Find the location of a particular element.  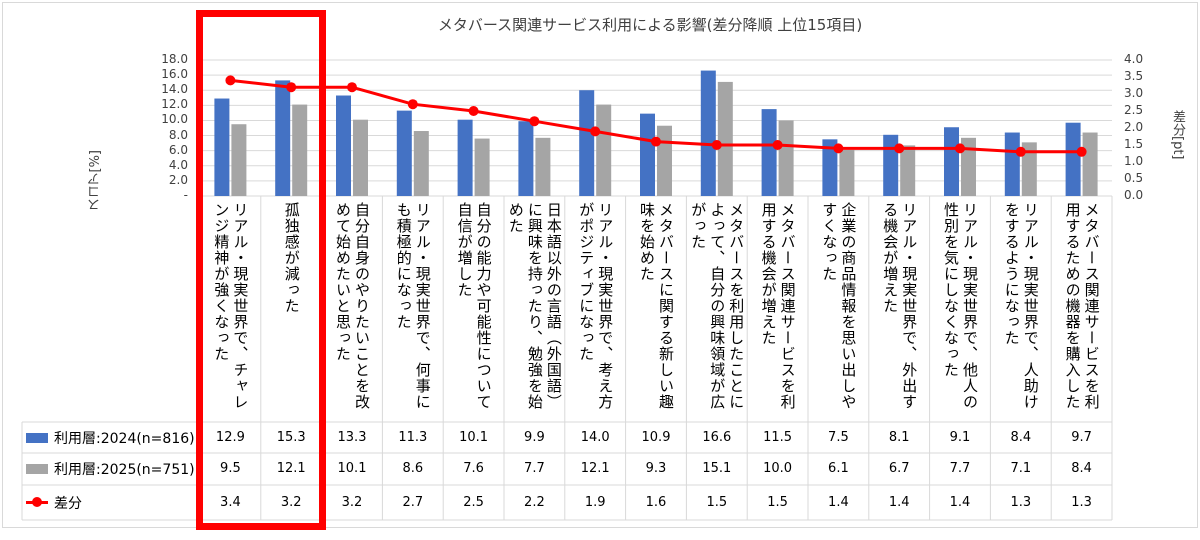

table-cell: 7.7 is located at coordinates (534, 468).